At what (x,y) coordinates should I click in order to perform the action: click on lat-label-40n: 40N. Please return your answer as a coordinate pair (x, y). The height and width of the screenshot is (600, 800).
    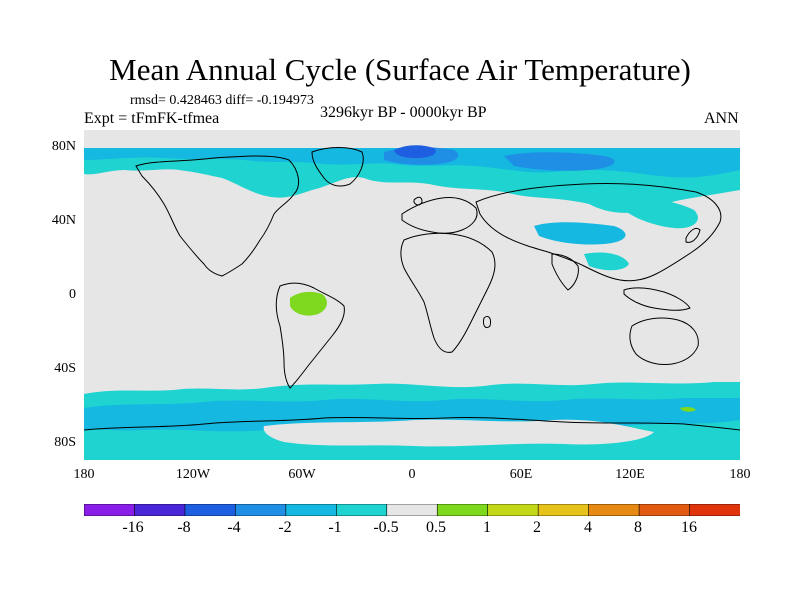
    Looking at the image, I should click on (63, 220).